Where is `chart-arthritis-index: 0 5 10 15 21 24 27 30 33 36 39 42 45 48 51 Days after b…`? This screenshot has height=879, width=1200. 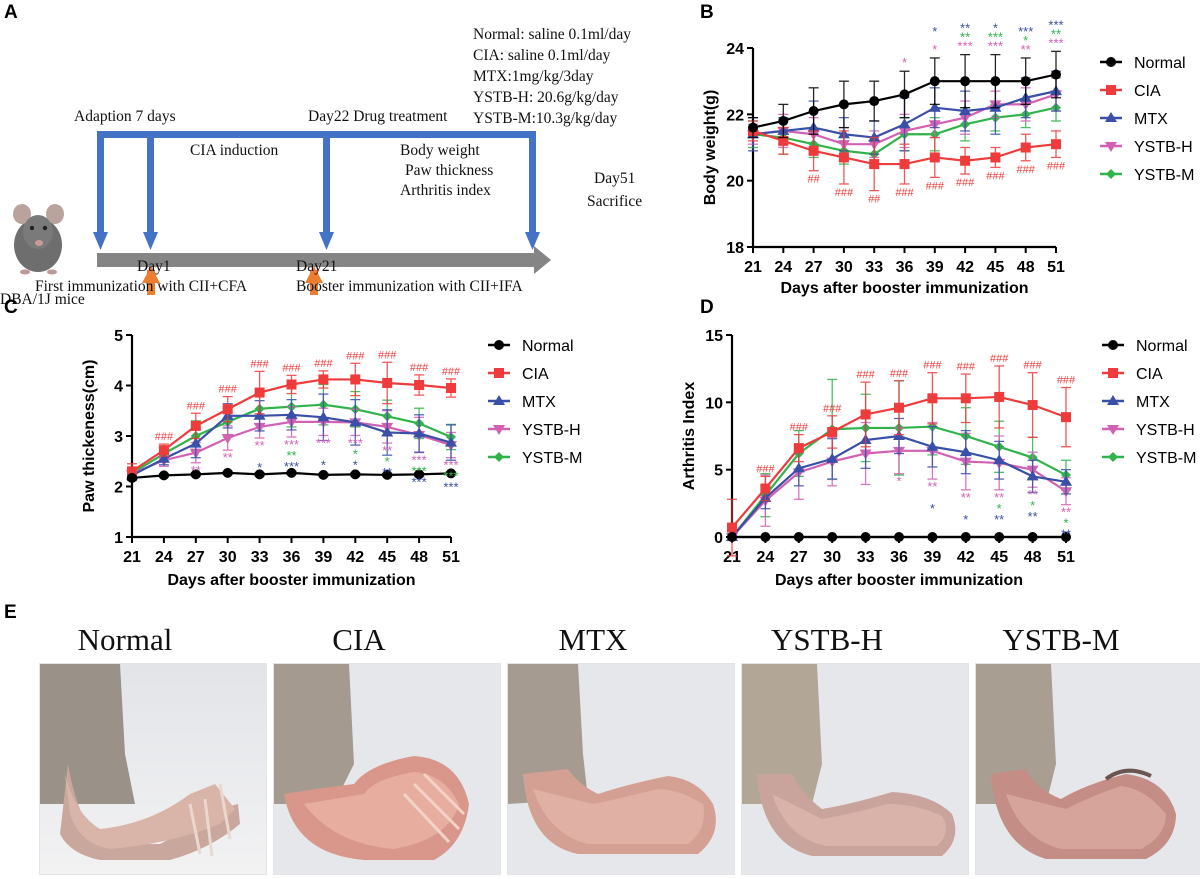
chart-arthritis-index: 0 5 10 15 21 24 27 30 33 36 39 42 45 48 51 Days after b… is located at coordinates (938, 458).